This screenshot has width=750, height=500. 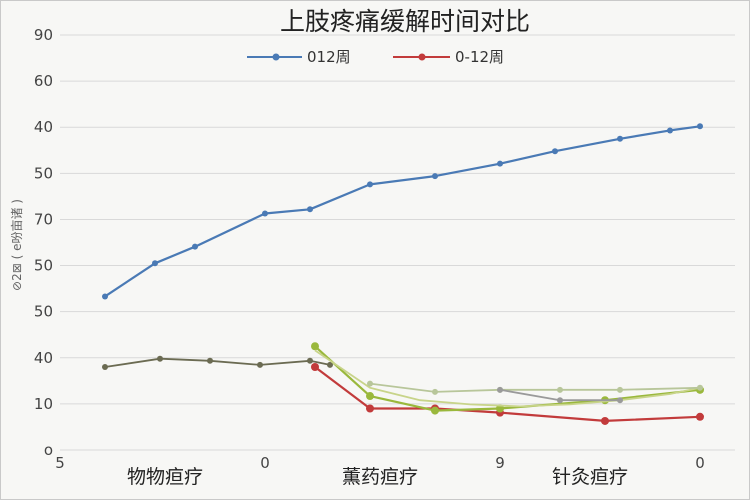 I want to click on category-label: 薫药疸疗, so click(x=380, y=477).